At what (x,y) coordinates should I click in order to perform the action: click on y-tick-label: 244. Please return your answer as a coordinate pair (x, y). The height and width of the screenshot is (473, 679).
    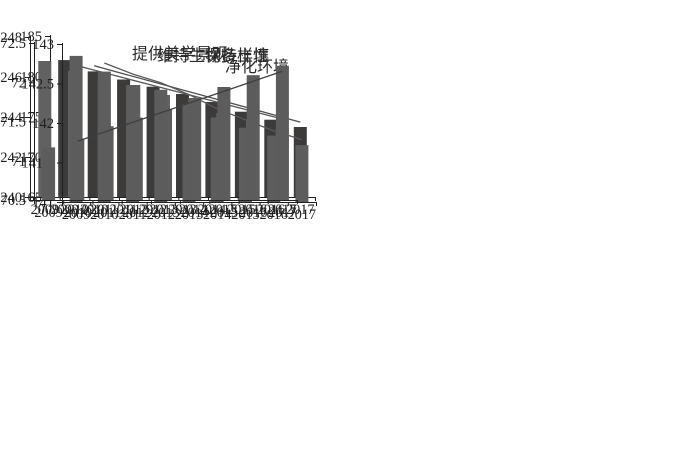
    Looking at the image, I should click on (11, 118).